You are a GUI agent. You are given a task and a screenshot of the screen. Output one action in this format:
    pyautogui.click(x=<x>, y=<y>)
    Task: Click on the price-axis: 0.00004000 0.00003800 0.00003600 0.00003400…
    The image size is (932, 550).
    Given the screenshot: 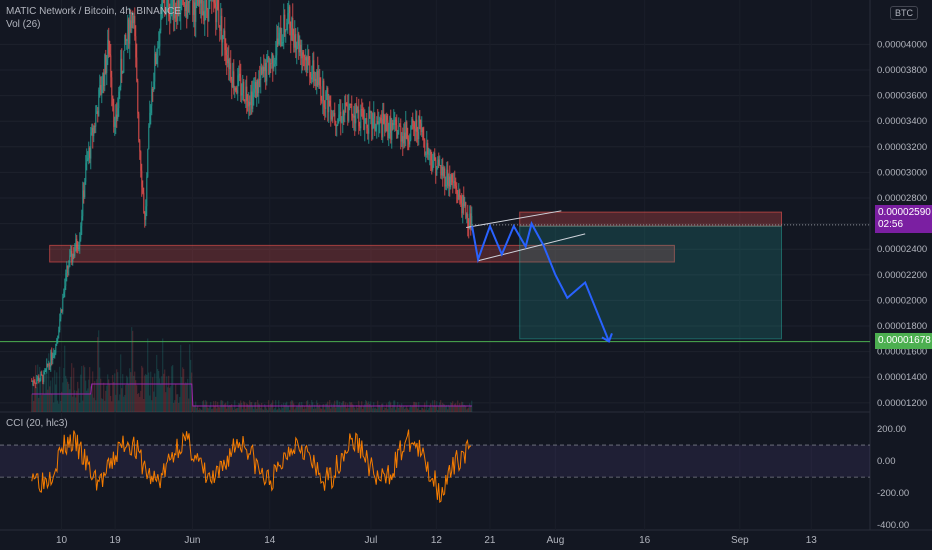 What is the action you would take?
    pyautogui.click(x=902, y=285)
    